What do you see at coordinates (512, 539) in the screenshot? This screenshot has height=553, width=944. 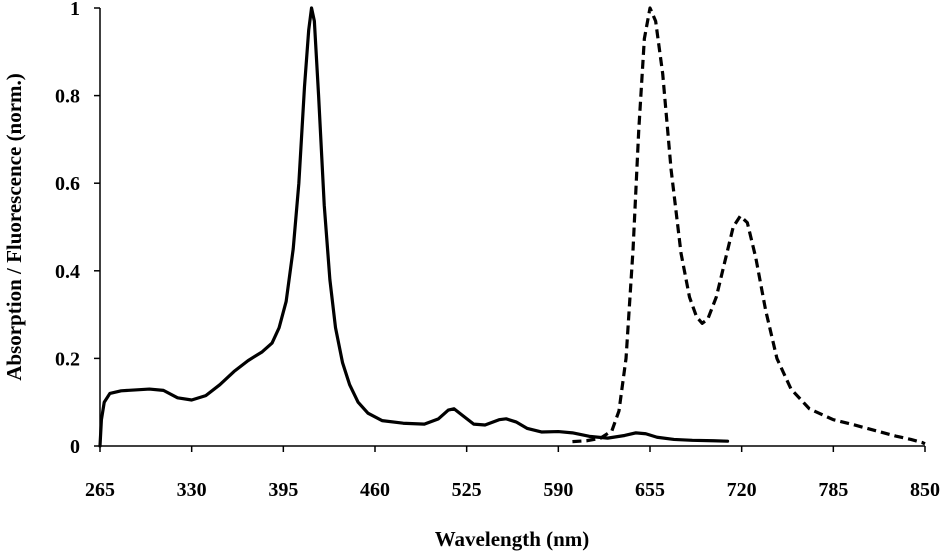 I see `x-axis-title: Wavelength (nm)` at bounding box center [512, 539].